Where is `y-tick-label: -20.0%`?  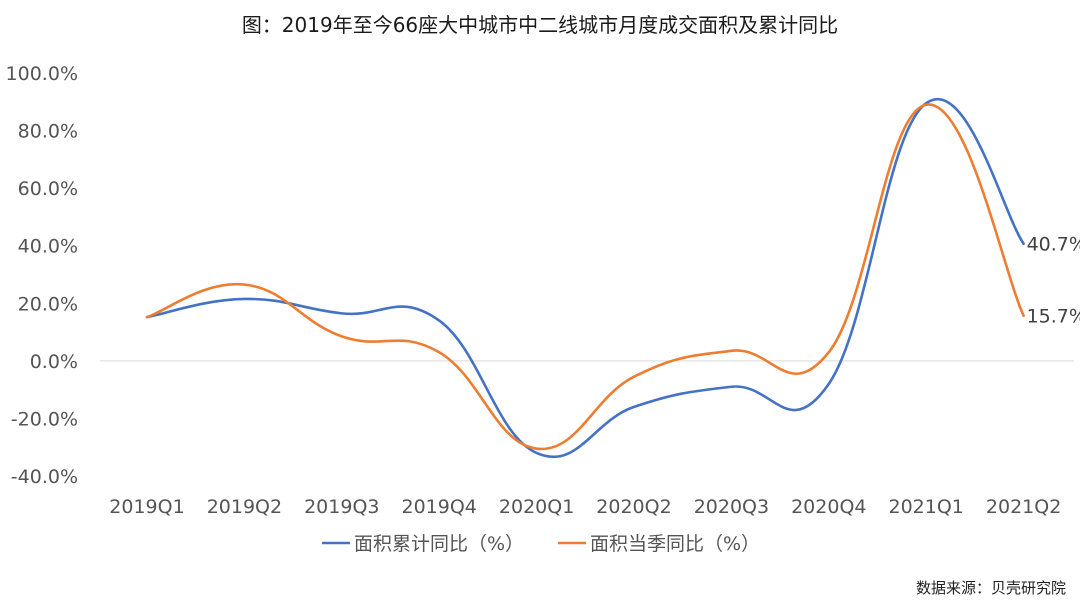 y-tick-label: -20.0% is located at coordinates (44, 419).